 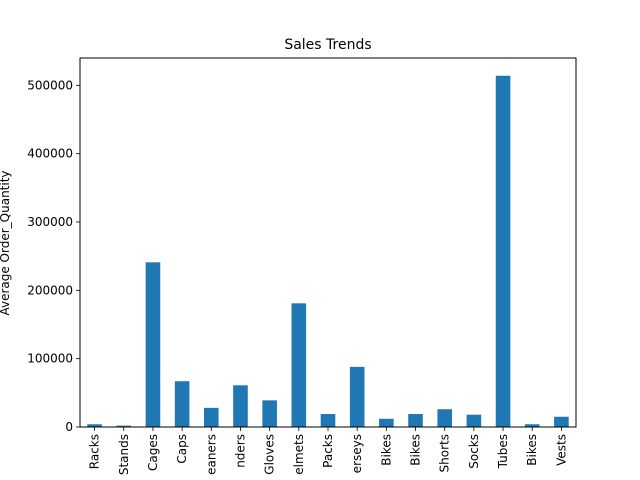 What do you see at coordinates (50, 359) in the screenshot?
I see `y-tick-label: 100000` at bounding box center [50, 359].